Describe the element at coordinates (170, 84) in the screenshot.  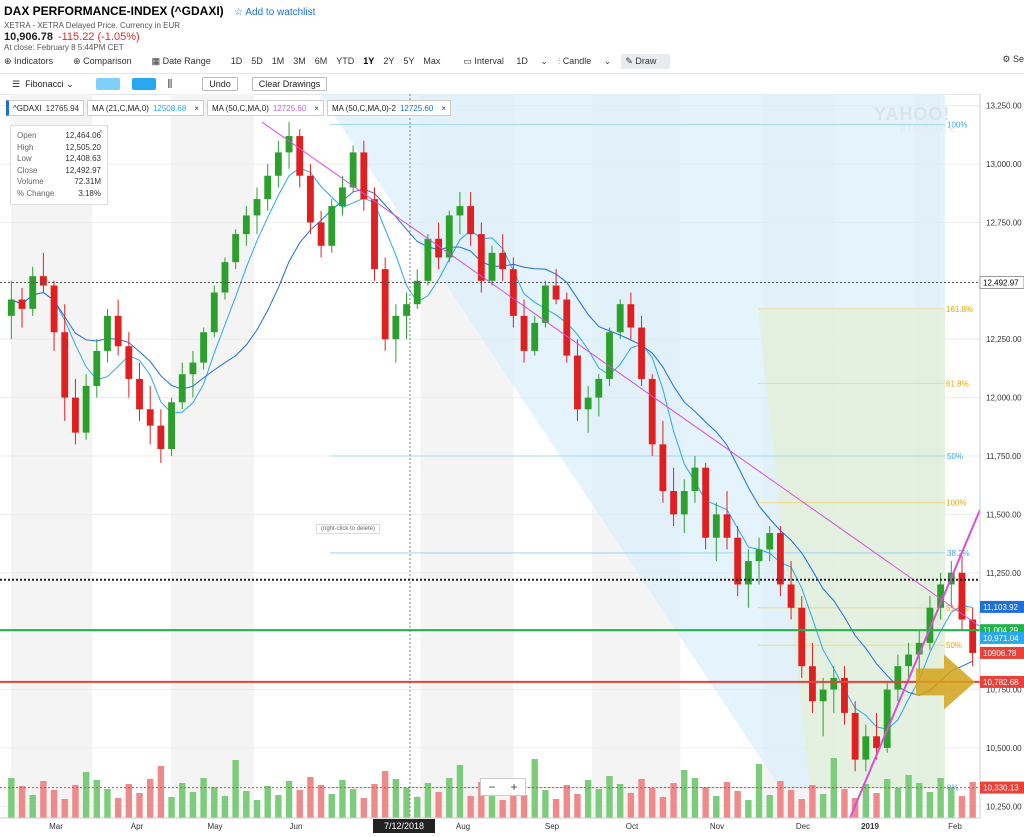
I see `line-style-icon: ⫼` at that location.